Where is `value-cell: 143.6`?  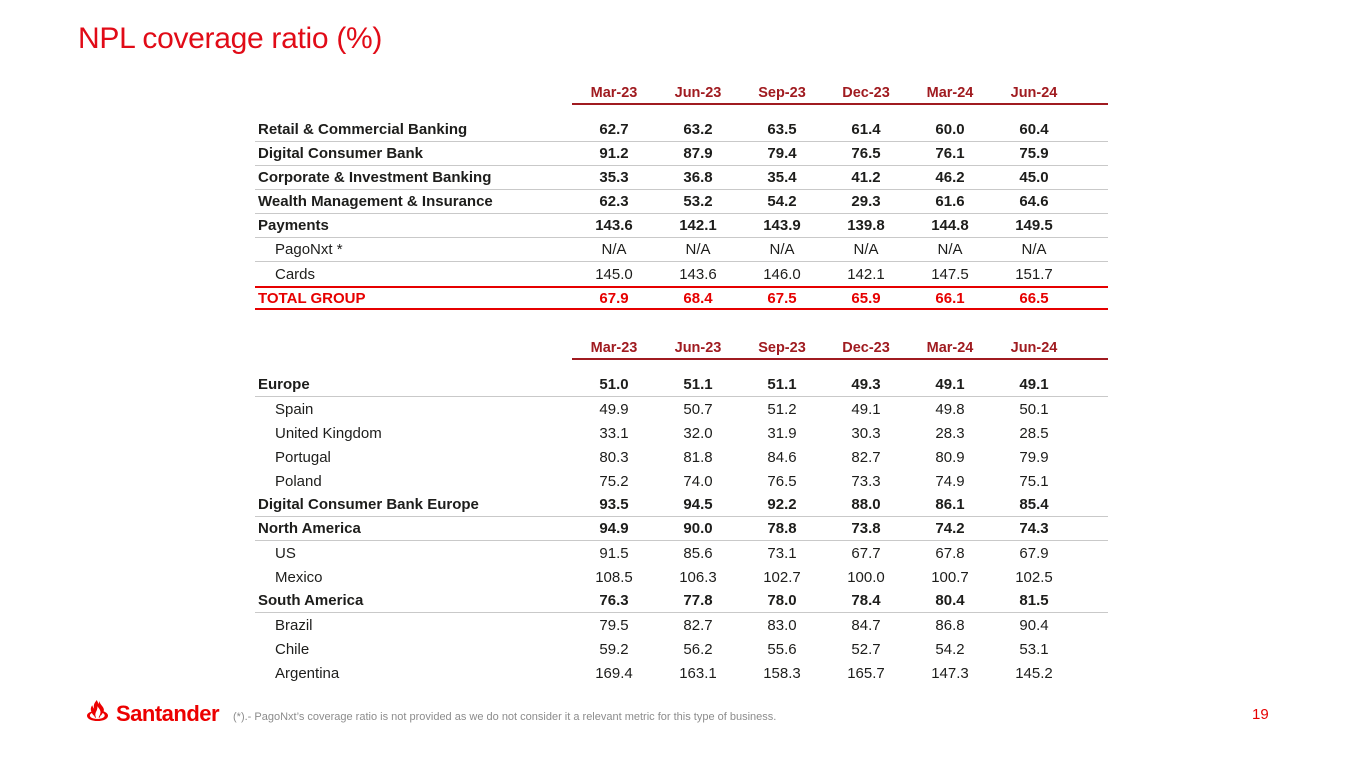
value-cell: 143.6 is located at coordinates (614, 225).